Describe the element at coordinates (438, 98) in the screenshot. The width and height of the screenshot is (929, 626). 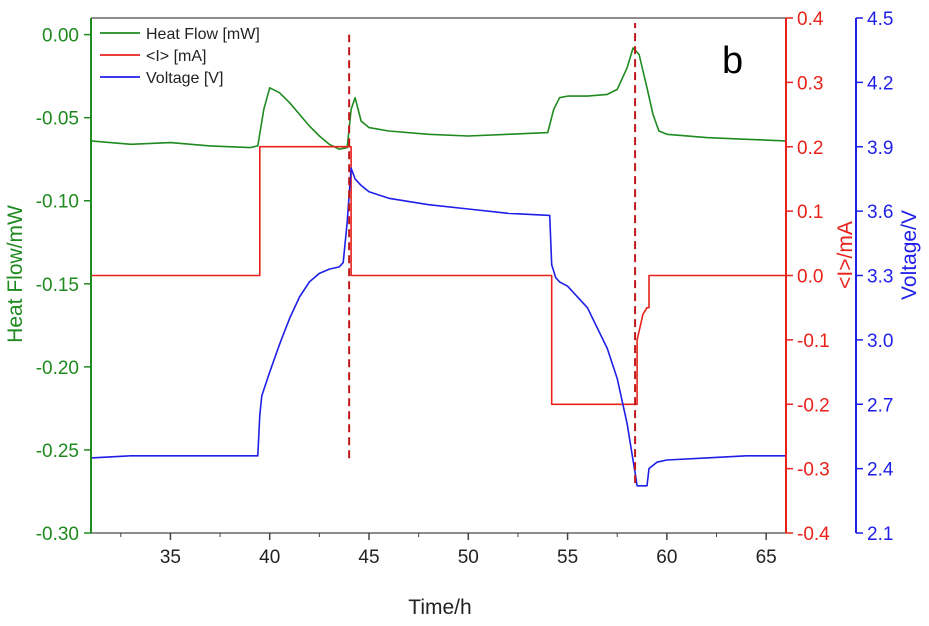
I see `heat-flow-line` at that location.